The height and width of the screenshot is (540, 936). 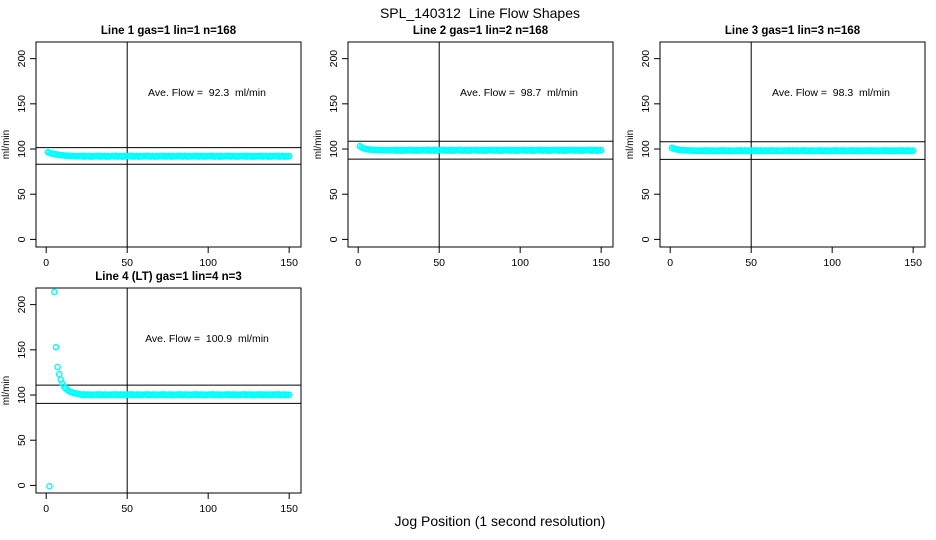 I want to click on panel-title: Line 1 gas=1 lin=1 n=168, so click(x=169, y=31).